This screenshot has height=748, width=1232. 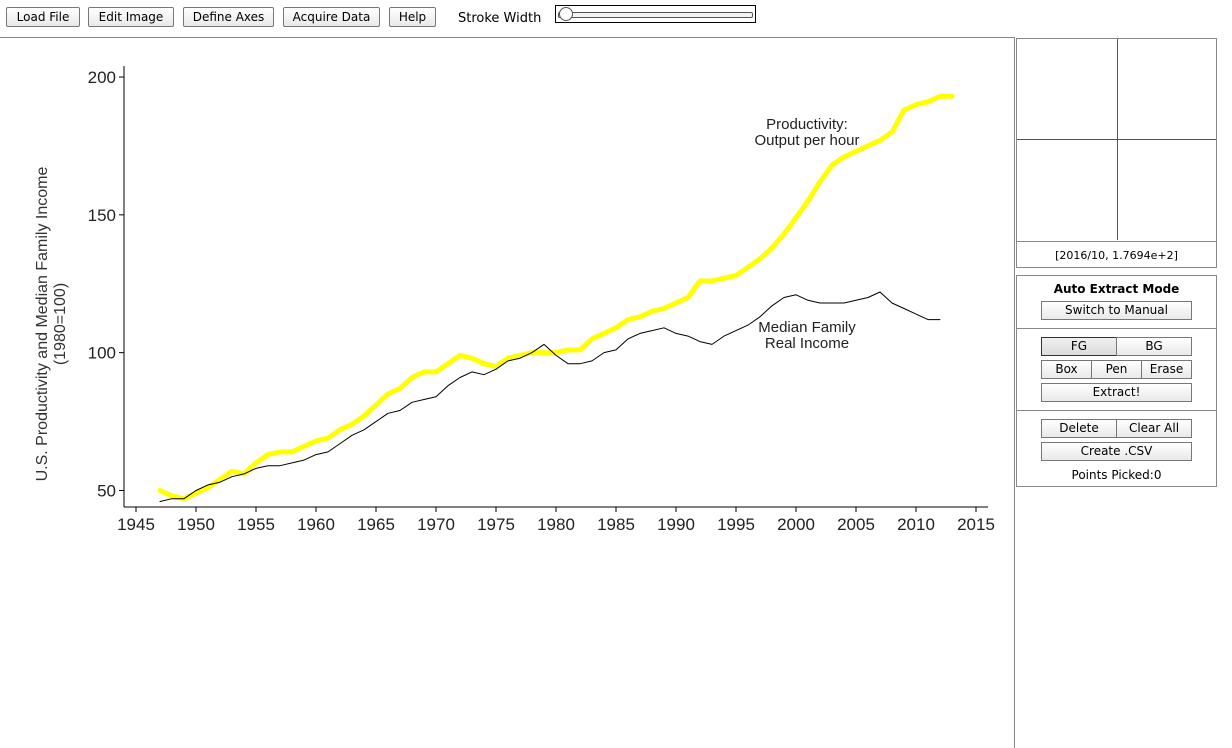 What do you see at coordinates (1116, 369) in the screenshot?
I see `pen-button: Pen` at bounding box center [1116, 369].